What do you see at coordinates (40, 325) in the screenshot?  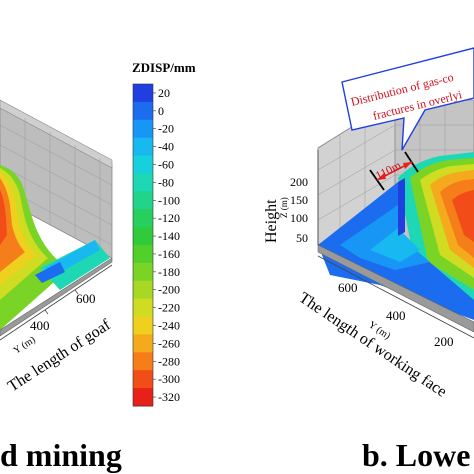 I see `left-y-tick-400: 400` at bounding box center [40, 325].